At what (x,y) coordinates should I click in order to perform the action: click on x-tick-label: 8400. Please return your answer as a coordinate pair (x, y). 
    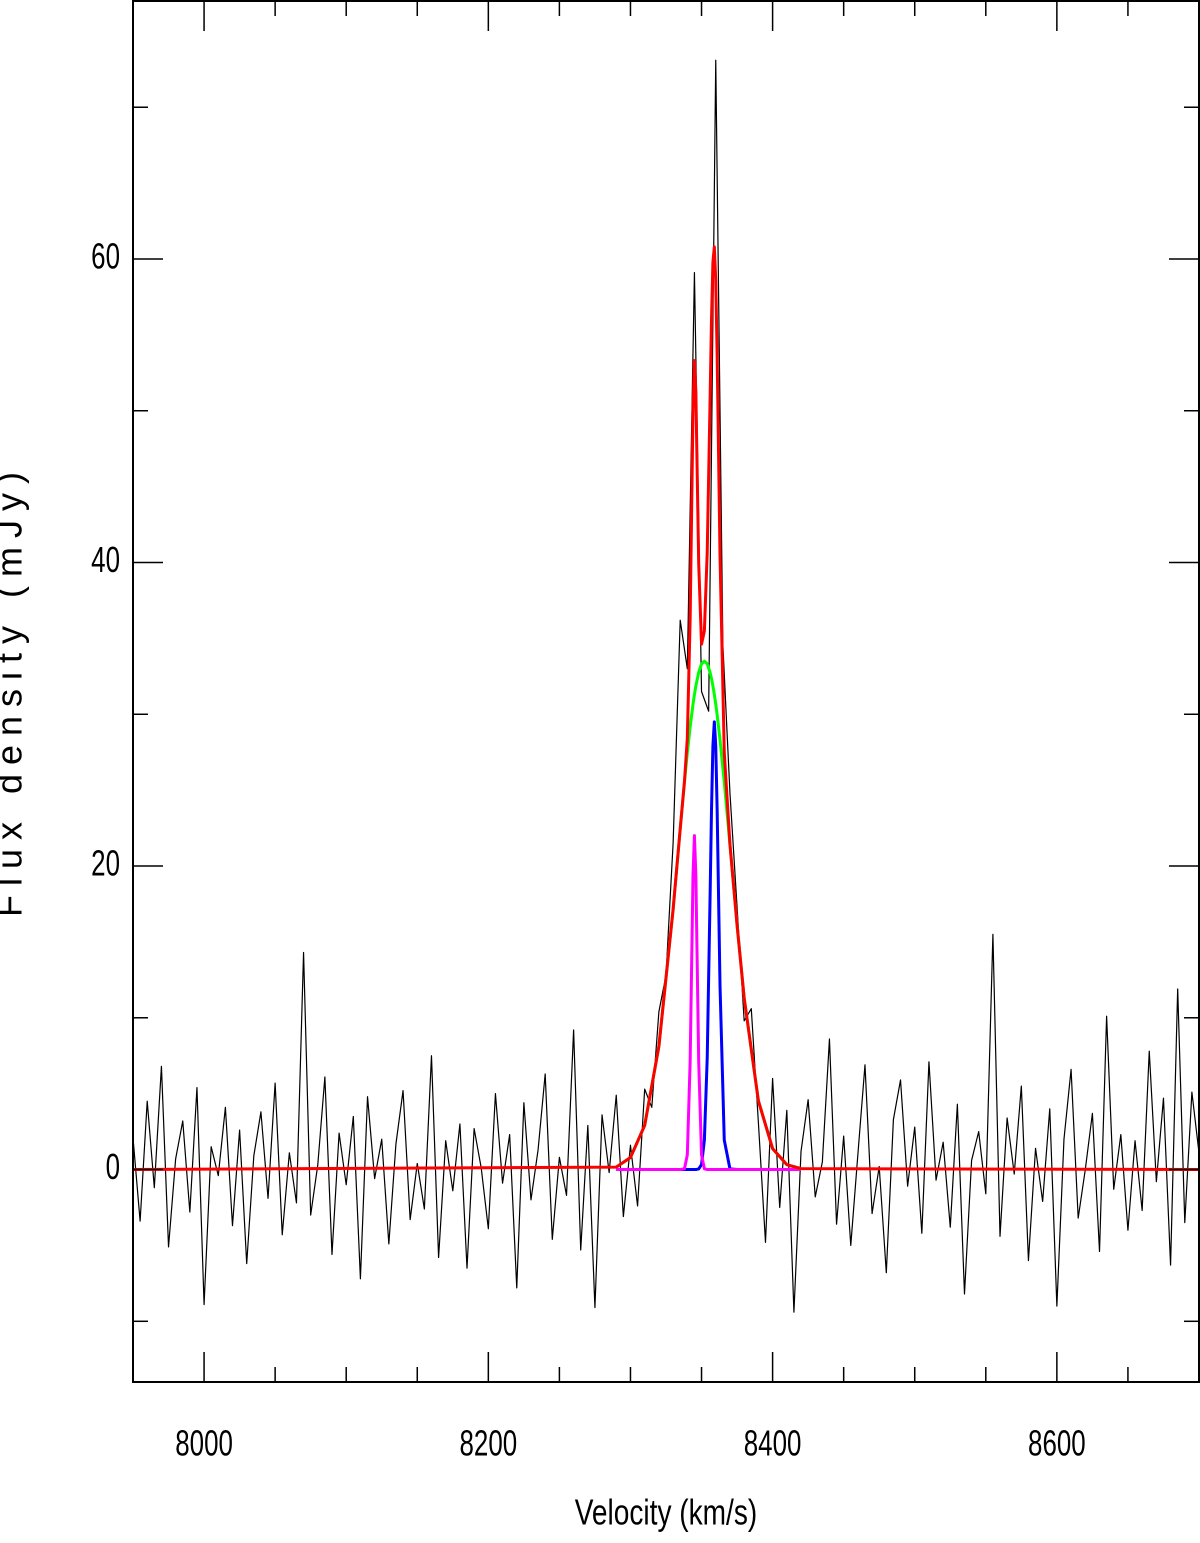
    Looking at the image, I should click on (773, 1443).